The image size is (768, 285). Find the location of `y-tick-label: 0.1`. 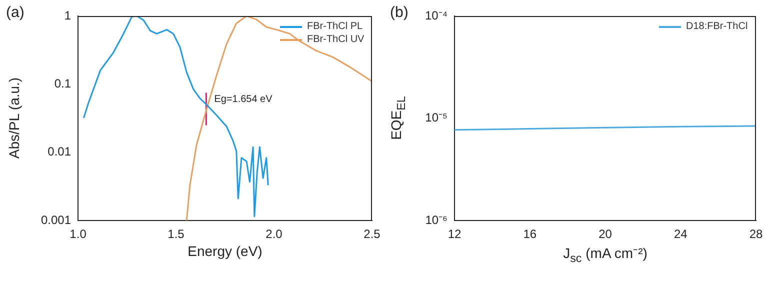

y-tick-label: 0.1 is located at coordinates (63, 83).